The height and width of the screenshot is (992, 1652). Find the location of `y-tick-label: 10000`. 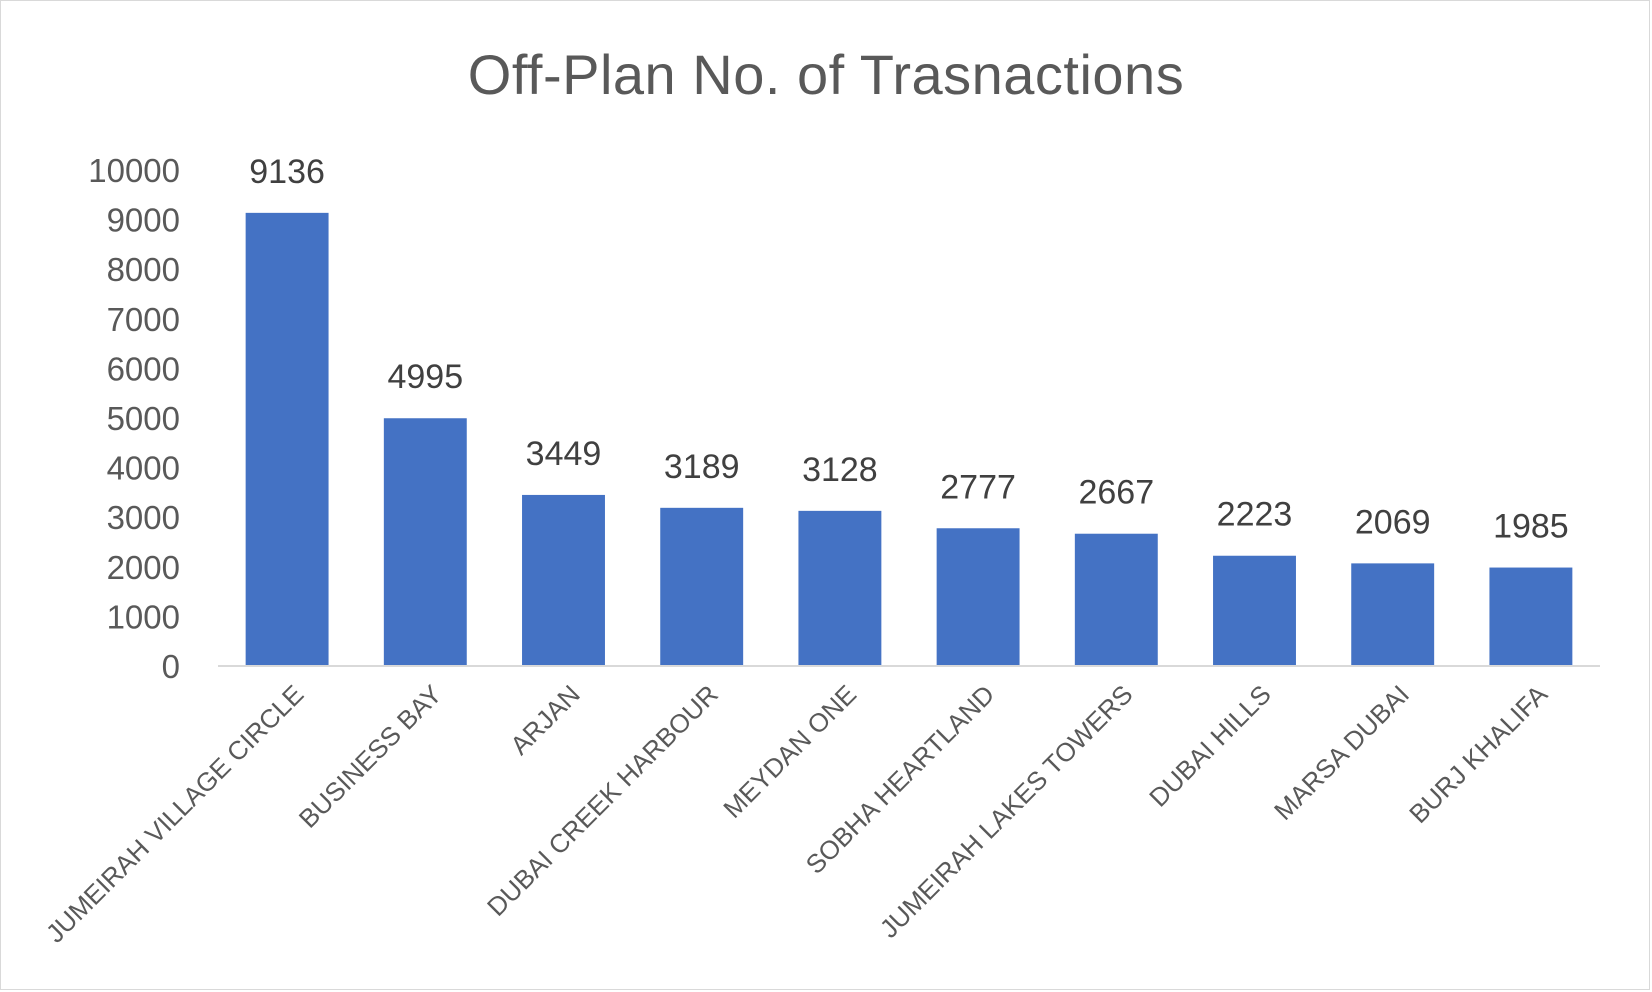

y-tick-label: 10000 is located at coordinates (134, 170).